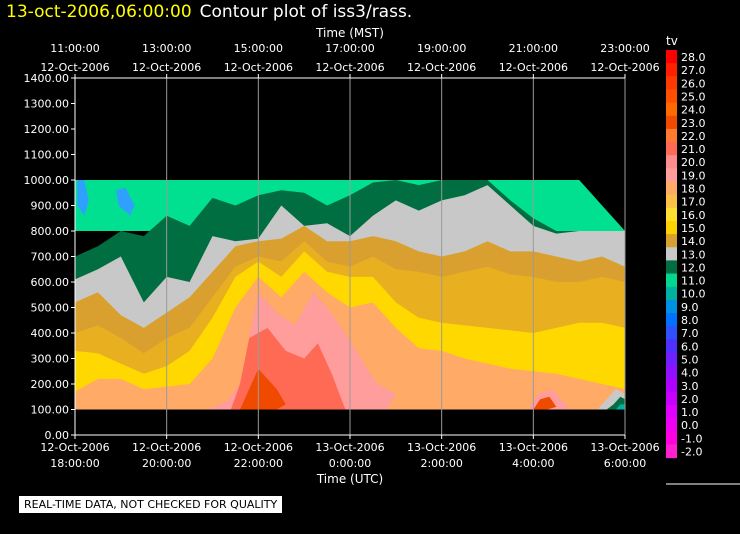 The height and width of the screenshot is (534, 740). I want to click on colorbar-level-label: 15.0, so click(693, 228).